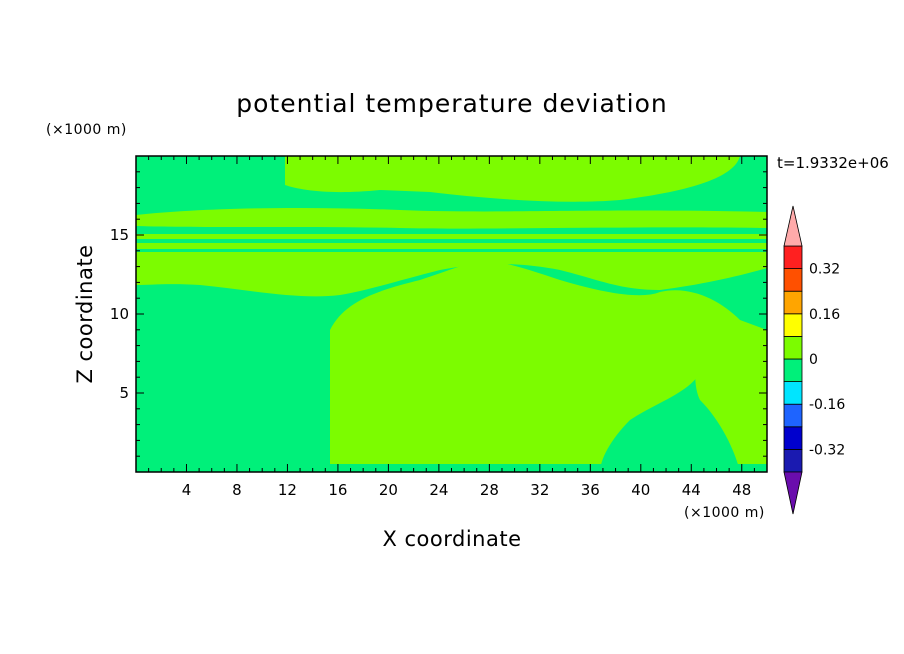 Image resolution: width=904 pixels, height=654 pixels. What do you see at coordinates (793, 226) in the screenshot?
I see `colorbar-upper-arrow` at bounding box center [793, 226].